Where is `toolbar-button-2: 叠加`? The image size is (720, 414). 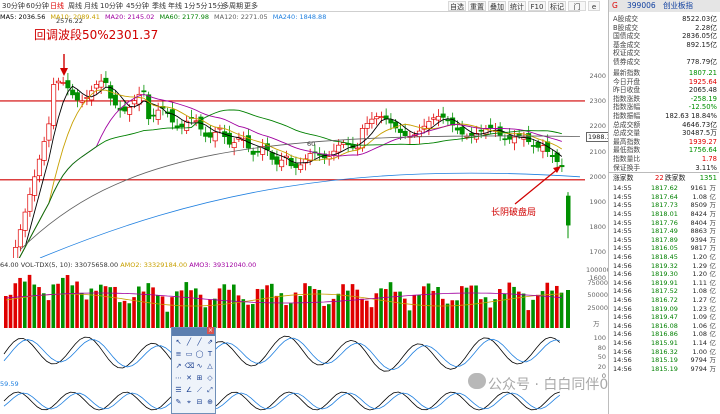
toolbar-button-2: 叠加 is located at coordinates (497, 6).